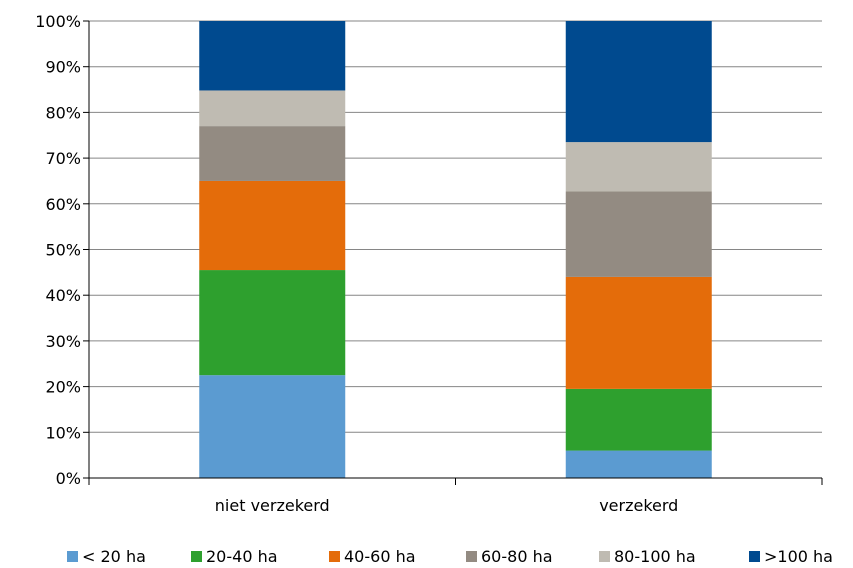 The height and width of the screenshot is (568, 853). Describe the element at coordinates (68, 478) in the screenshot. I see `y-tick-label: 0%` at that location.